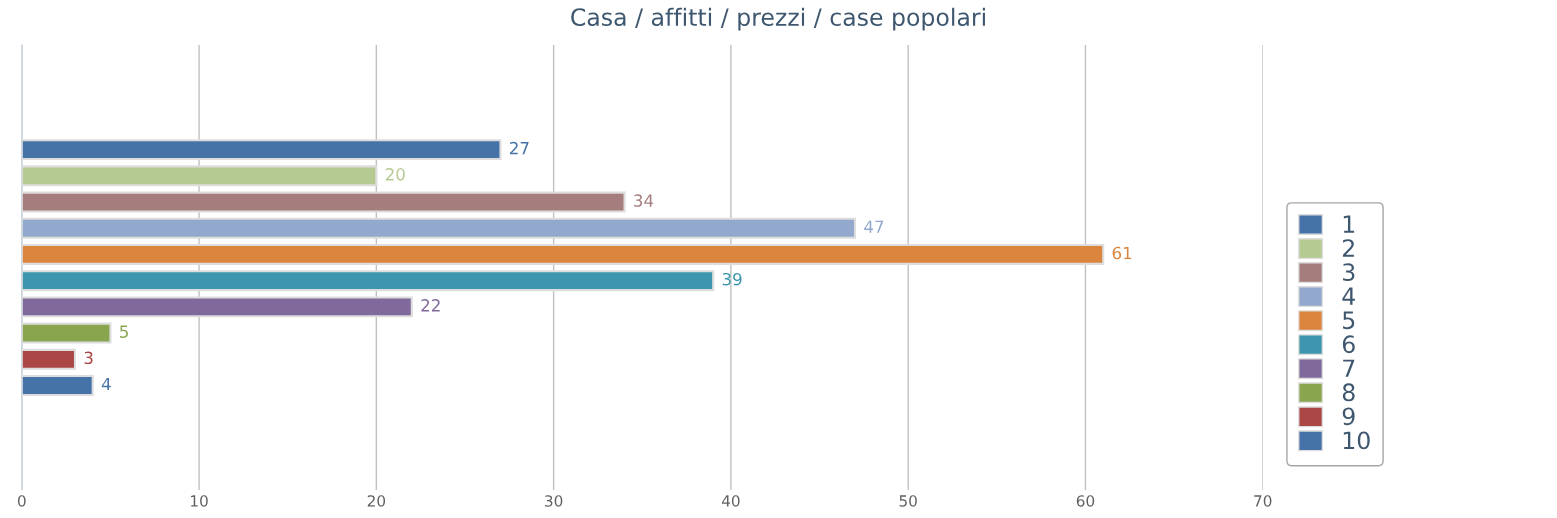 This screenshot has width=1557, height=518. Describe the element at coordinates (430, 305) in the screenshot. I see `data-label: 22` at that location.